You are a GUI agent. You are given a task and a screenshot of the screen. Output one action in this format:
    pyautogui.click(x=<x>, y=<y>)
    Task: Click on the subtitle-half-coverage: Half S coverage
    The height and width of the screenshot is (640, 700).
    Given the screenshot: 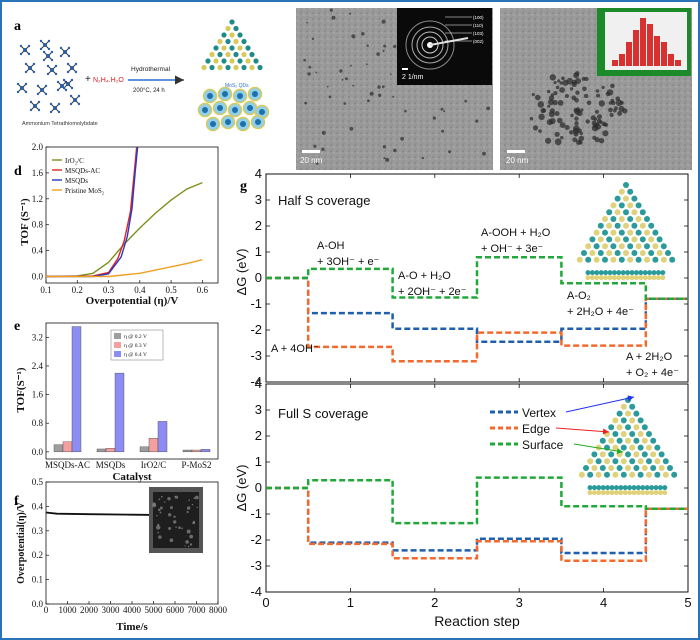 What is the action you would take?
    pyautogui.click(x=324, y=200)
    